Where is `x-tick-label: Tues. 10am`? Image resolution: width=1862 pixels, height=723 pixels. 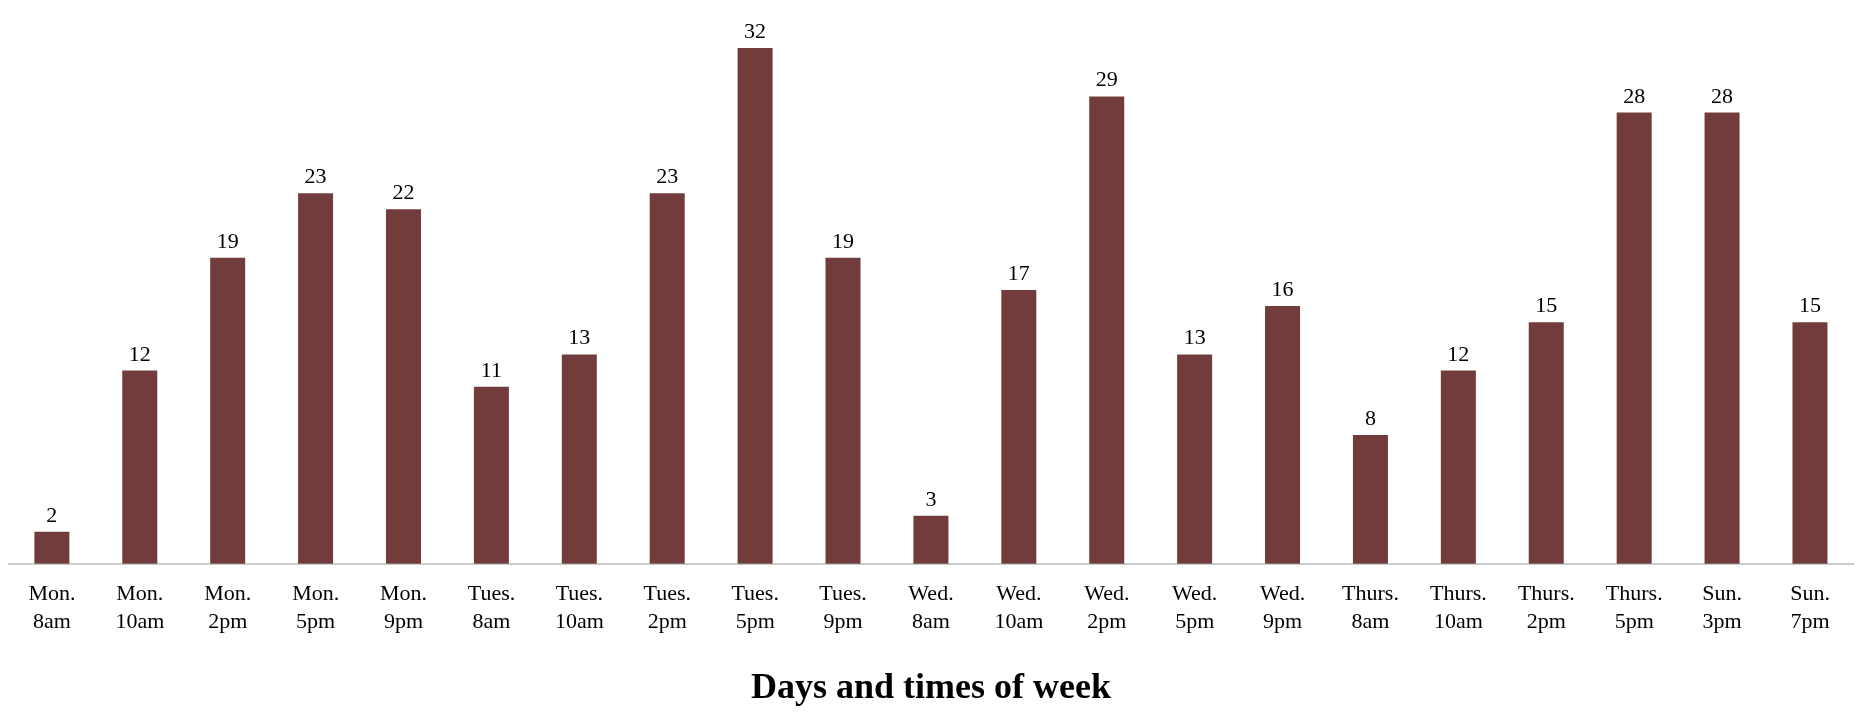 x-tick-label: Tues. 10am is located at coordinates (579, 606).